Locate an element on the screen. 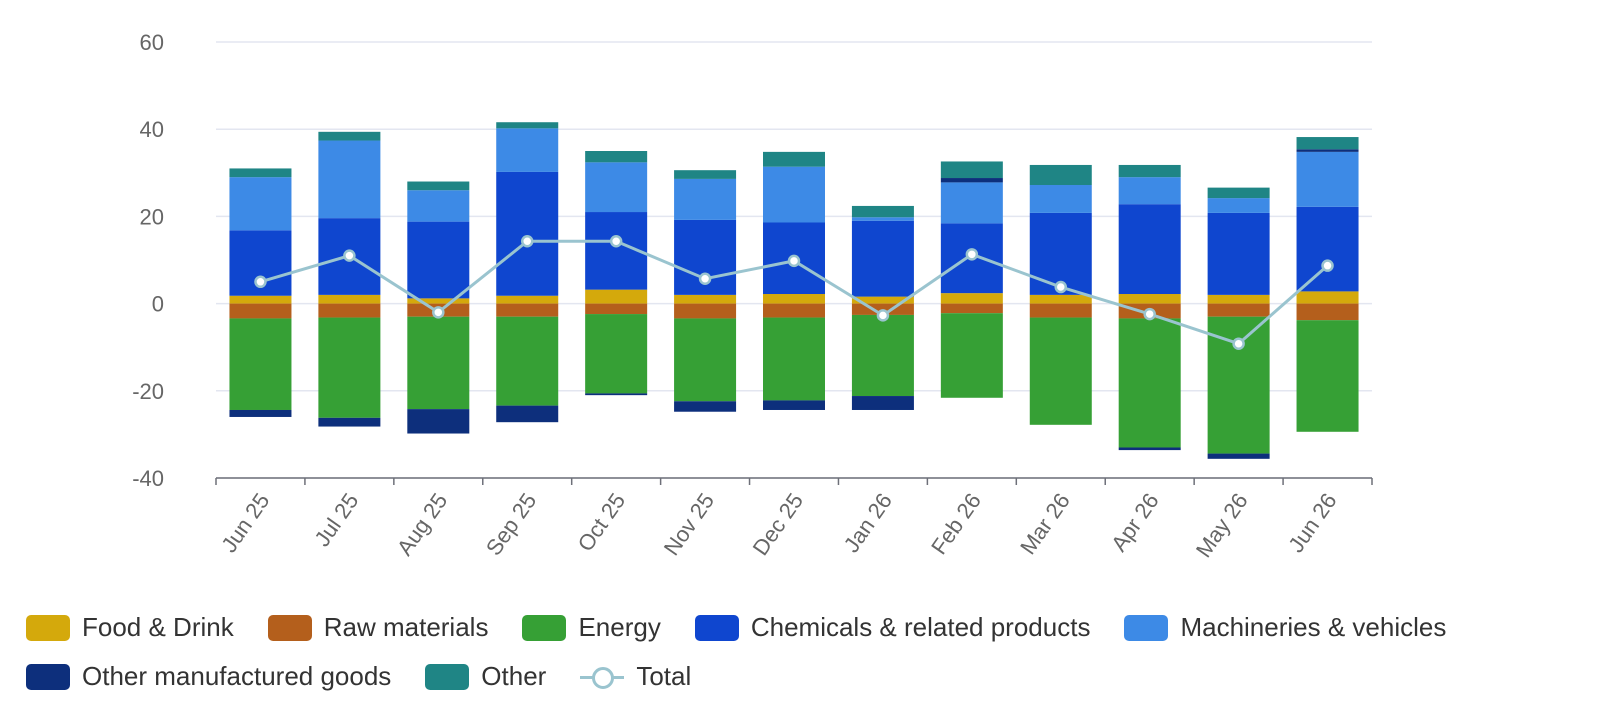 This screenshot has height=722, width=1600. x-tick-label: Jan 26 is located at coordinates (868, 523).